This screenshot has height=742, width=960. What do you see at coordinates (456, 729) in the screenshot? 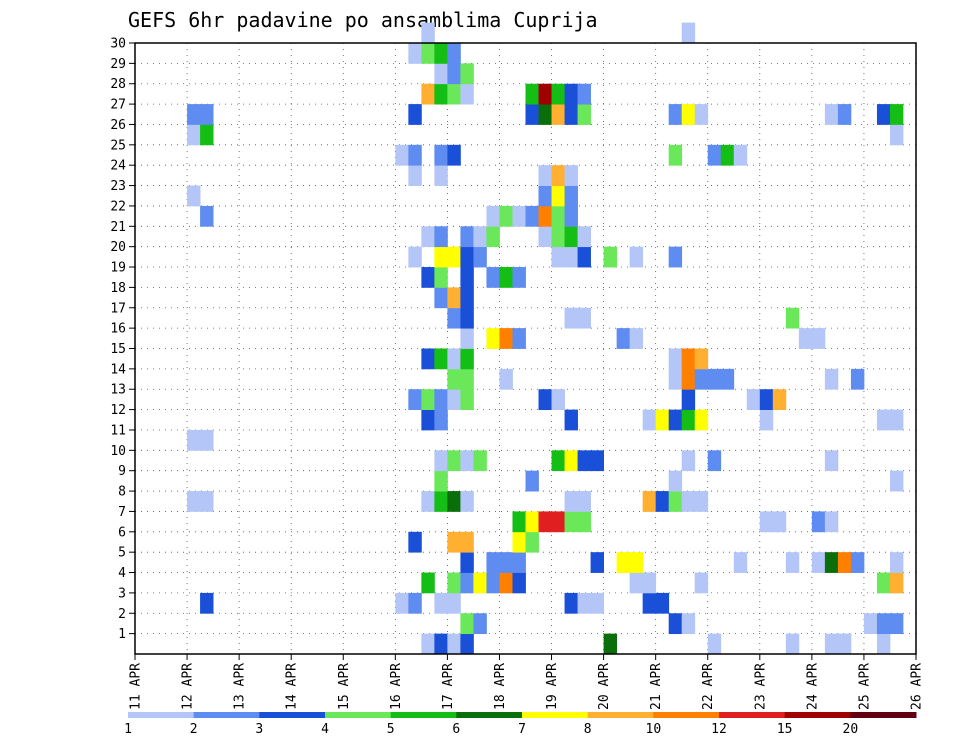
I see `legend-label: 6` at bounding box center [456, 729].